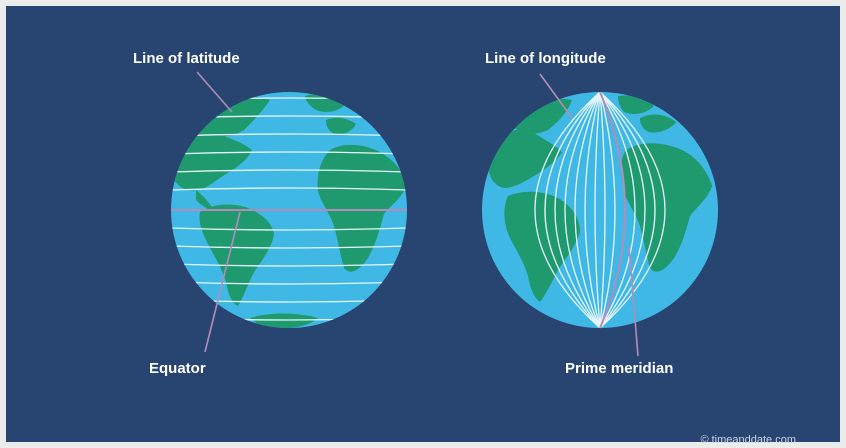  What do you see at coordinates (612, 210) in the screenshot?
I see `prime-meridian-line` at bounding box center [612, 210].